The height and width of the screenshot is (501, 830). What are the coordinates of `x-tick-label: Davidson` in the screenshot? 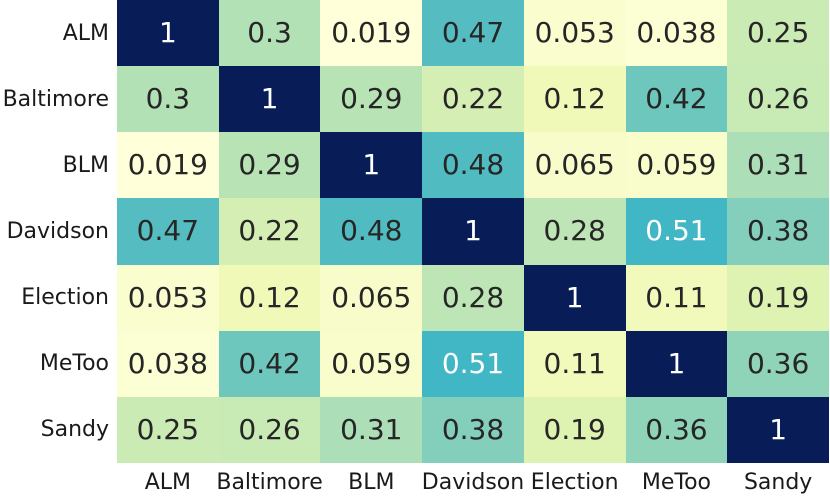 It's located at (473, 482).